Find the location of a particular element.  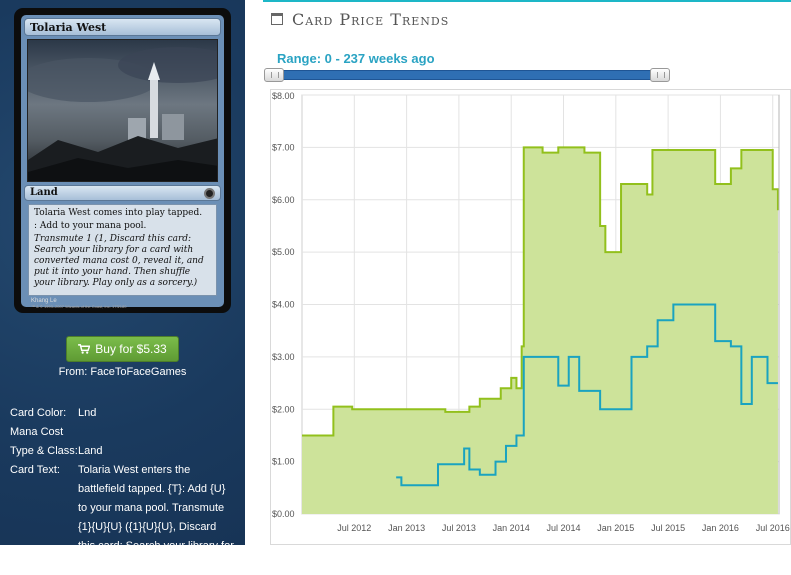

x-tick-label: Jul 2015 is located at coordinates (668, 528).